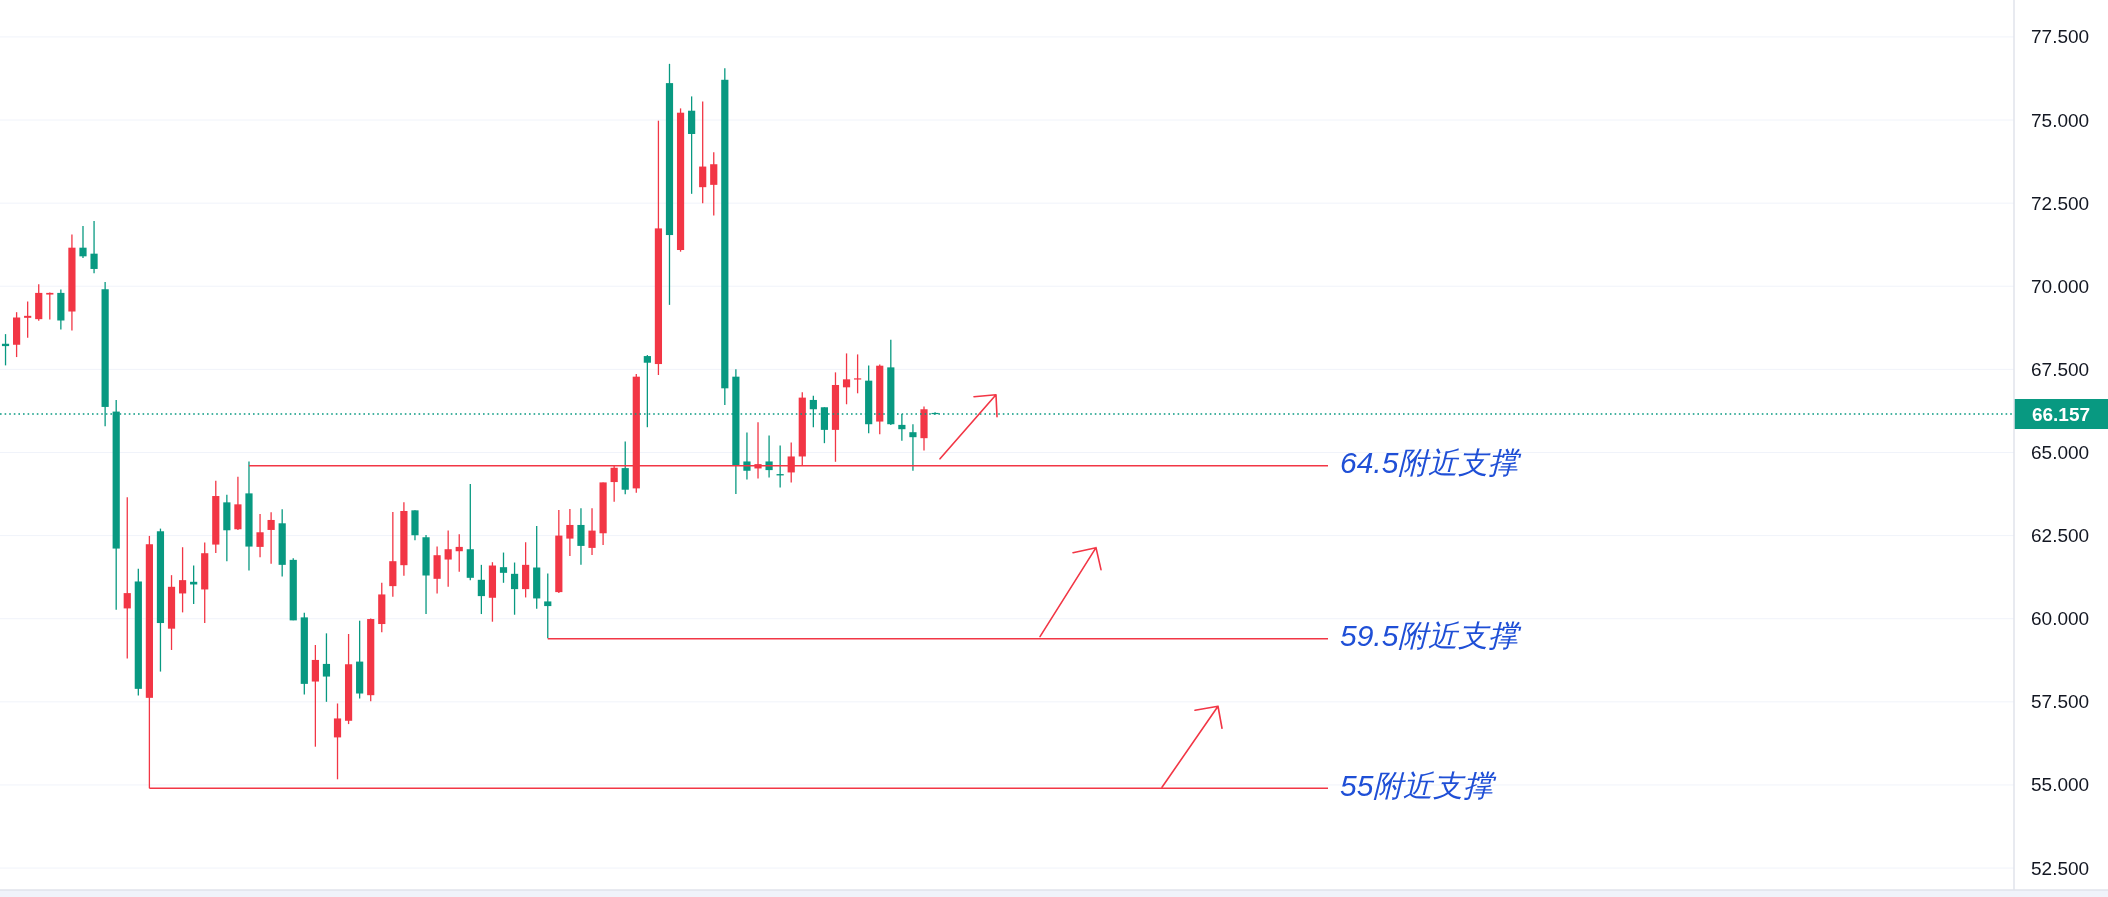  I want to click on y-tick-label: 62.500, so click(2060, 536).